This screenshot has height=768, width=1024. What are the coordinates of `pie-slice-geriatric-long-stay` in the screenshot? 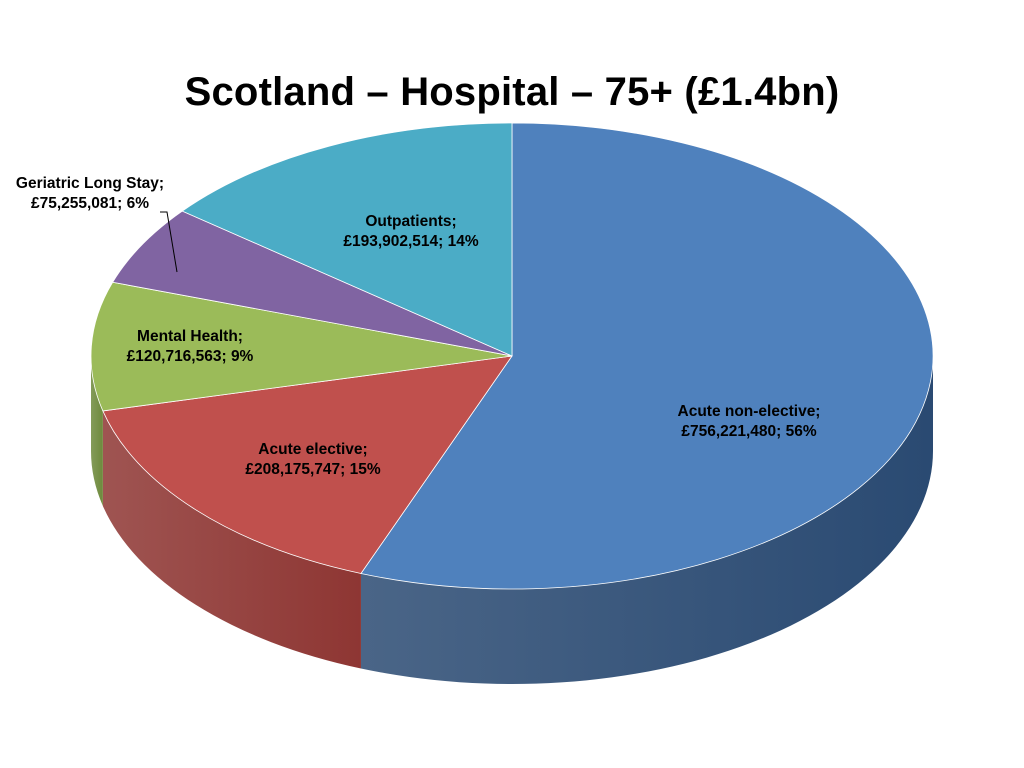 It's located at (312, 283).